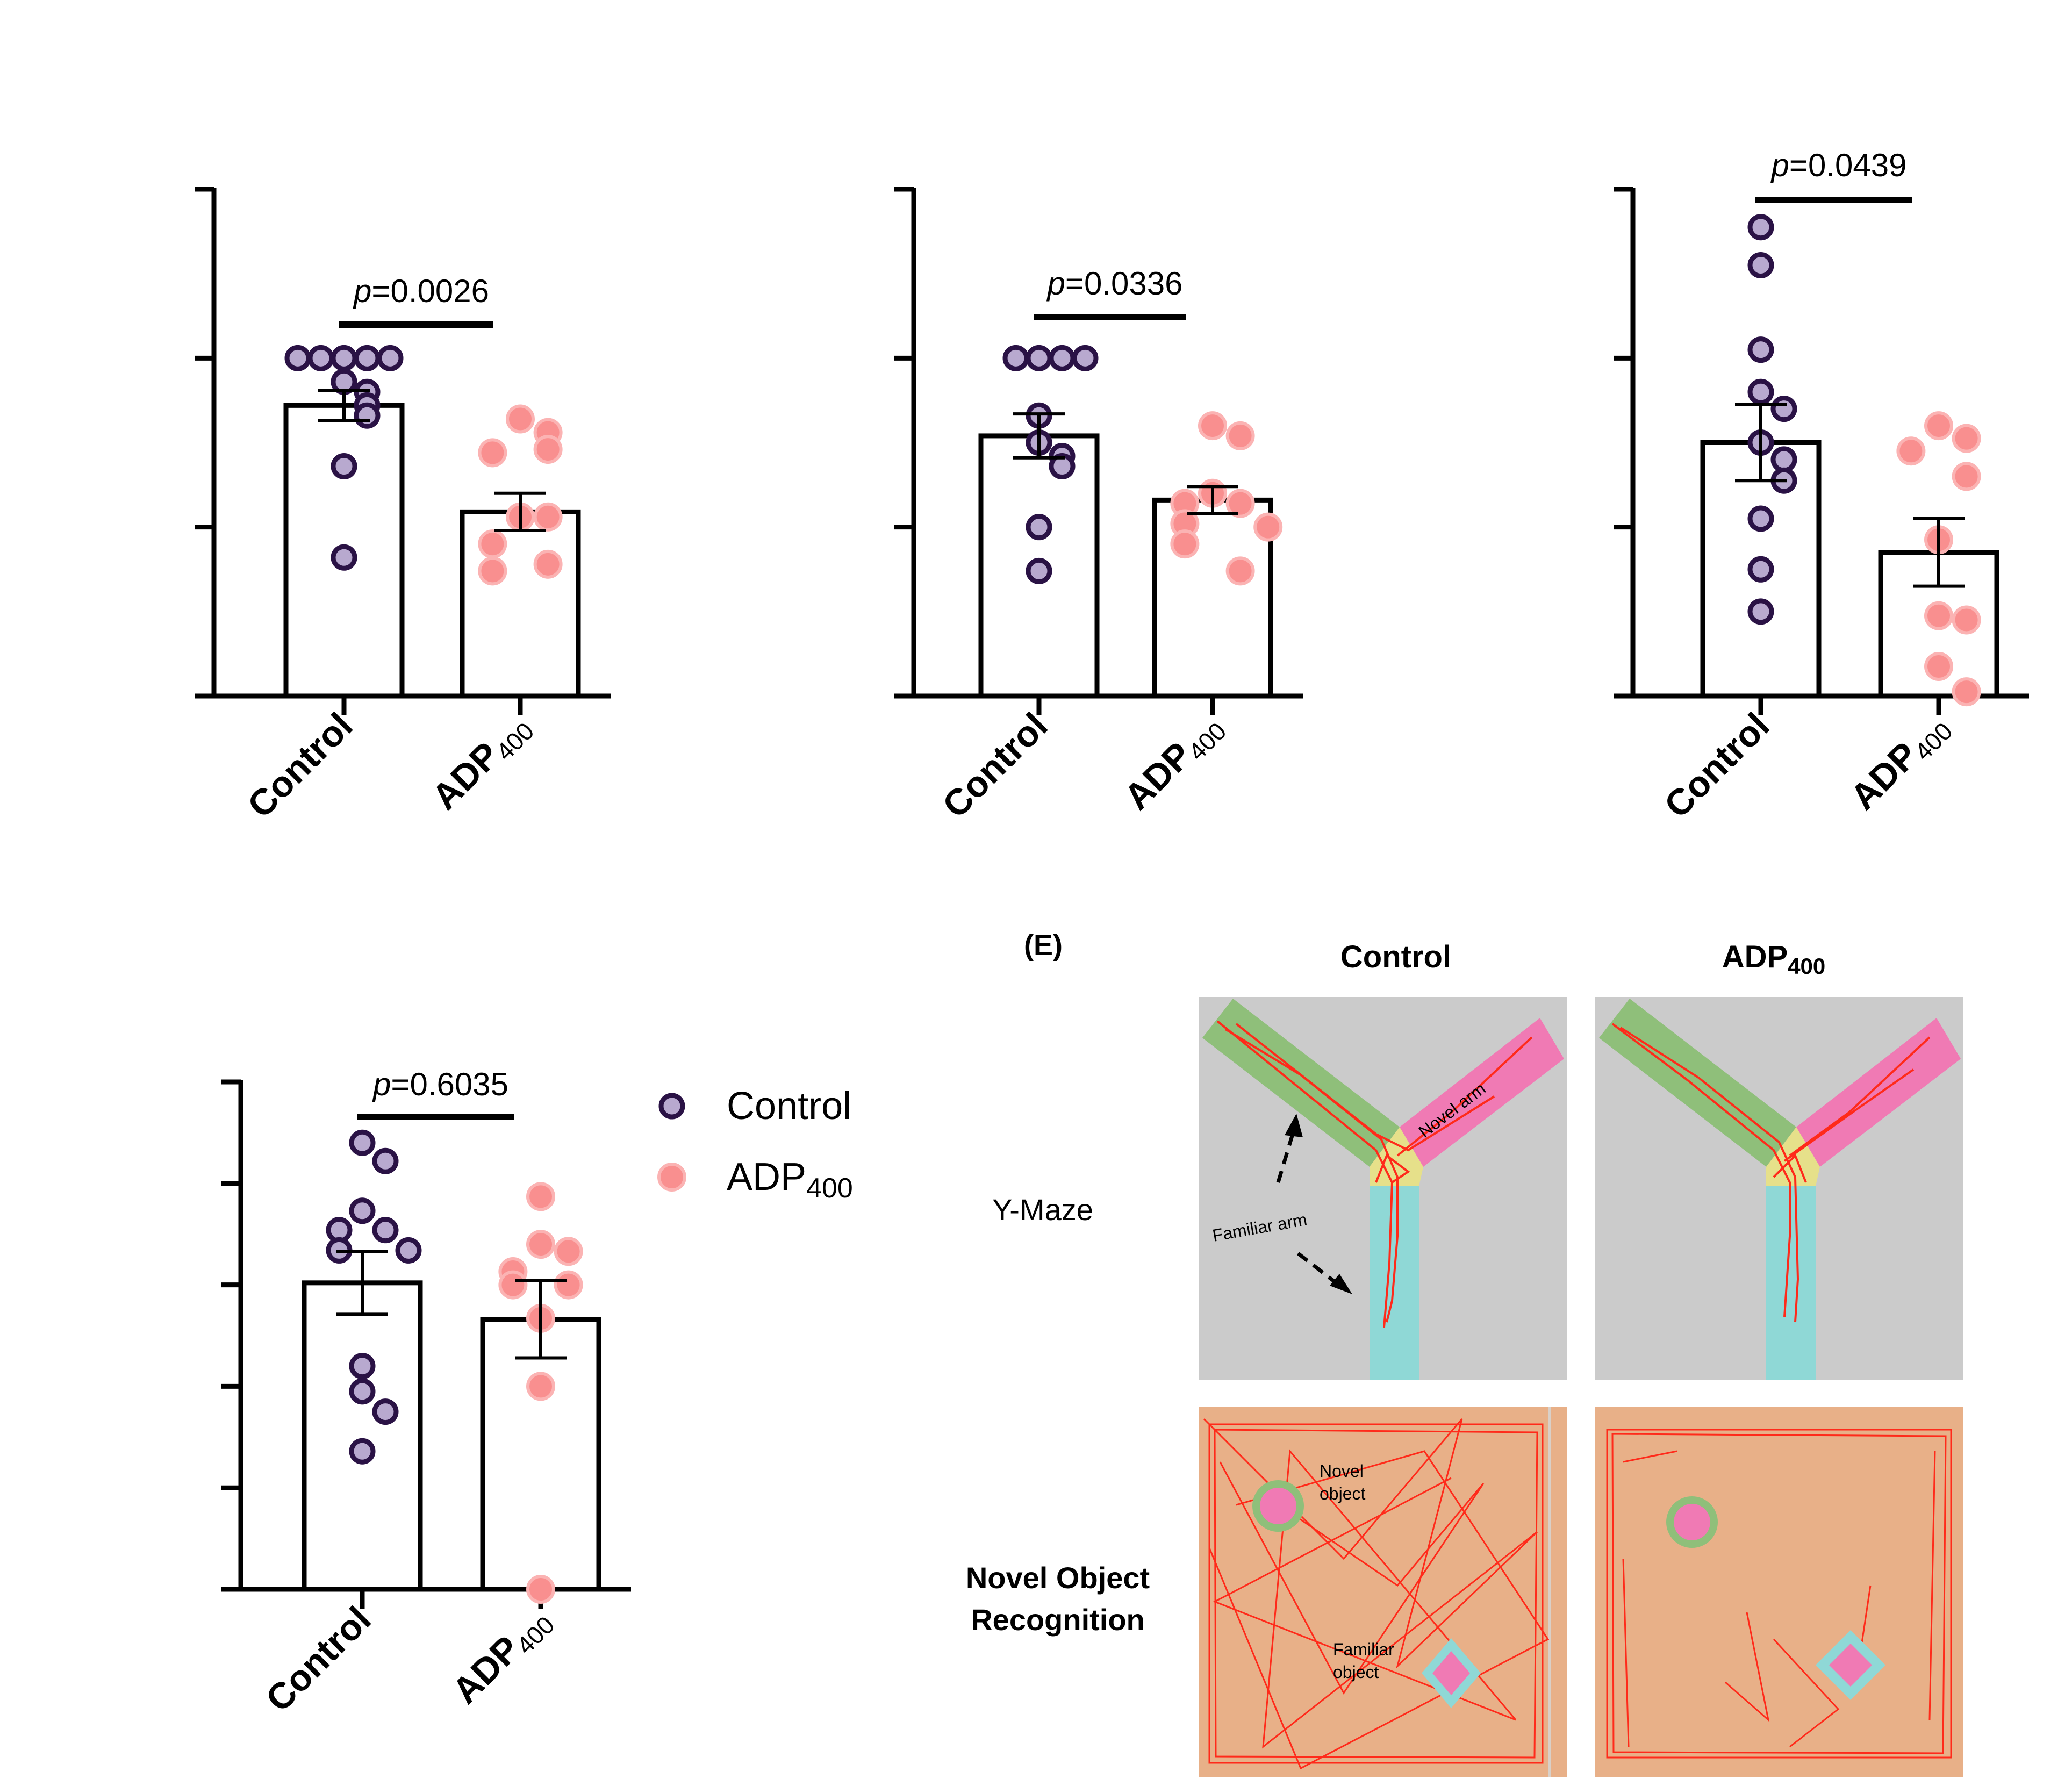 Image resolution: width=2072 pixels, height=1786 pixels. I want to click on p-value-label: p=0.0026, so click(421, 291).